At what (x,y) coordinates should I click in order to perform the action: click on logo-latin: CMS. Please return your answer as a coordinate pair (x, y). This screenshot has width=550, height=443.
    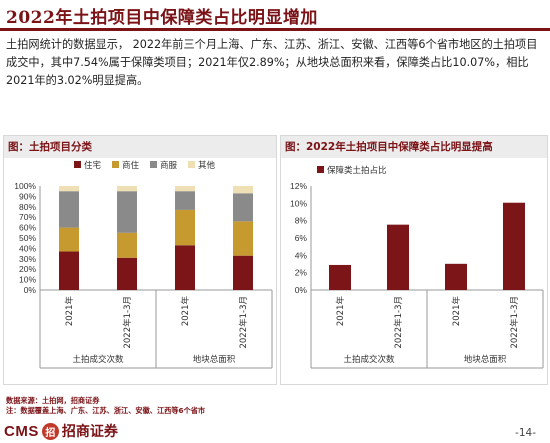
    Looking at the image, I should click on (21, 431).